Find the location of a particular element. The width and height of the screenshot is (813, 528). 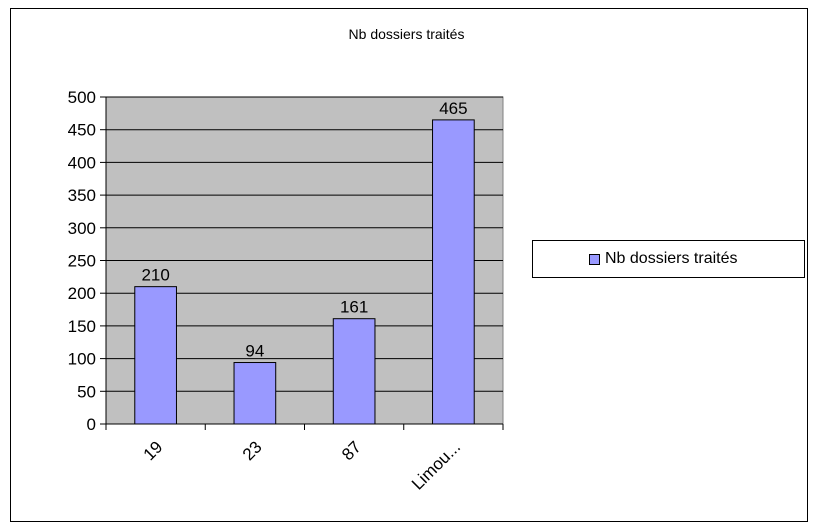

chart-legend: Nb dossiers traités is located at coordinates (668, 259).